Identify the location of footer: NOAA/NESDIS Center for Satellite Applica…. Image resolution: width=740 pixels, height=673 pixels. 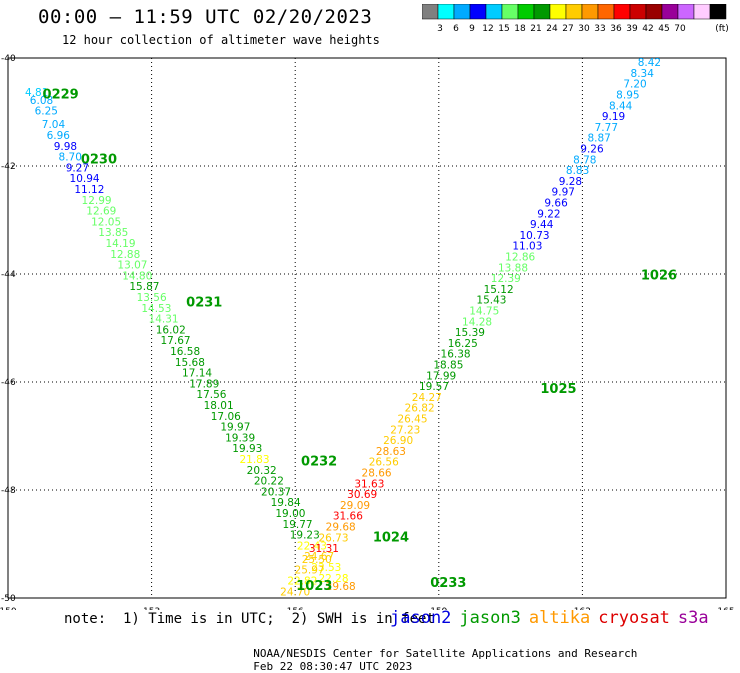
(445, 653).